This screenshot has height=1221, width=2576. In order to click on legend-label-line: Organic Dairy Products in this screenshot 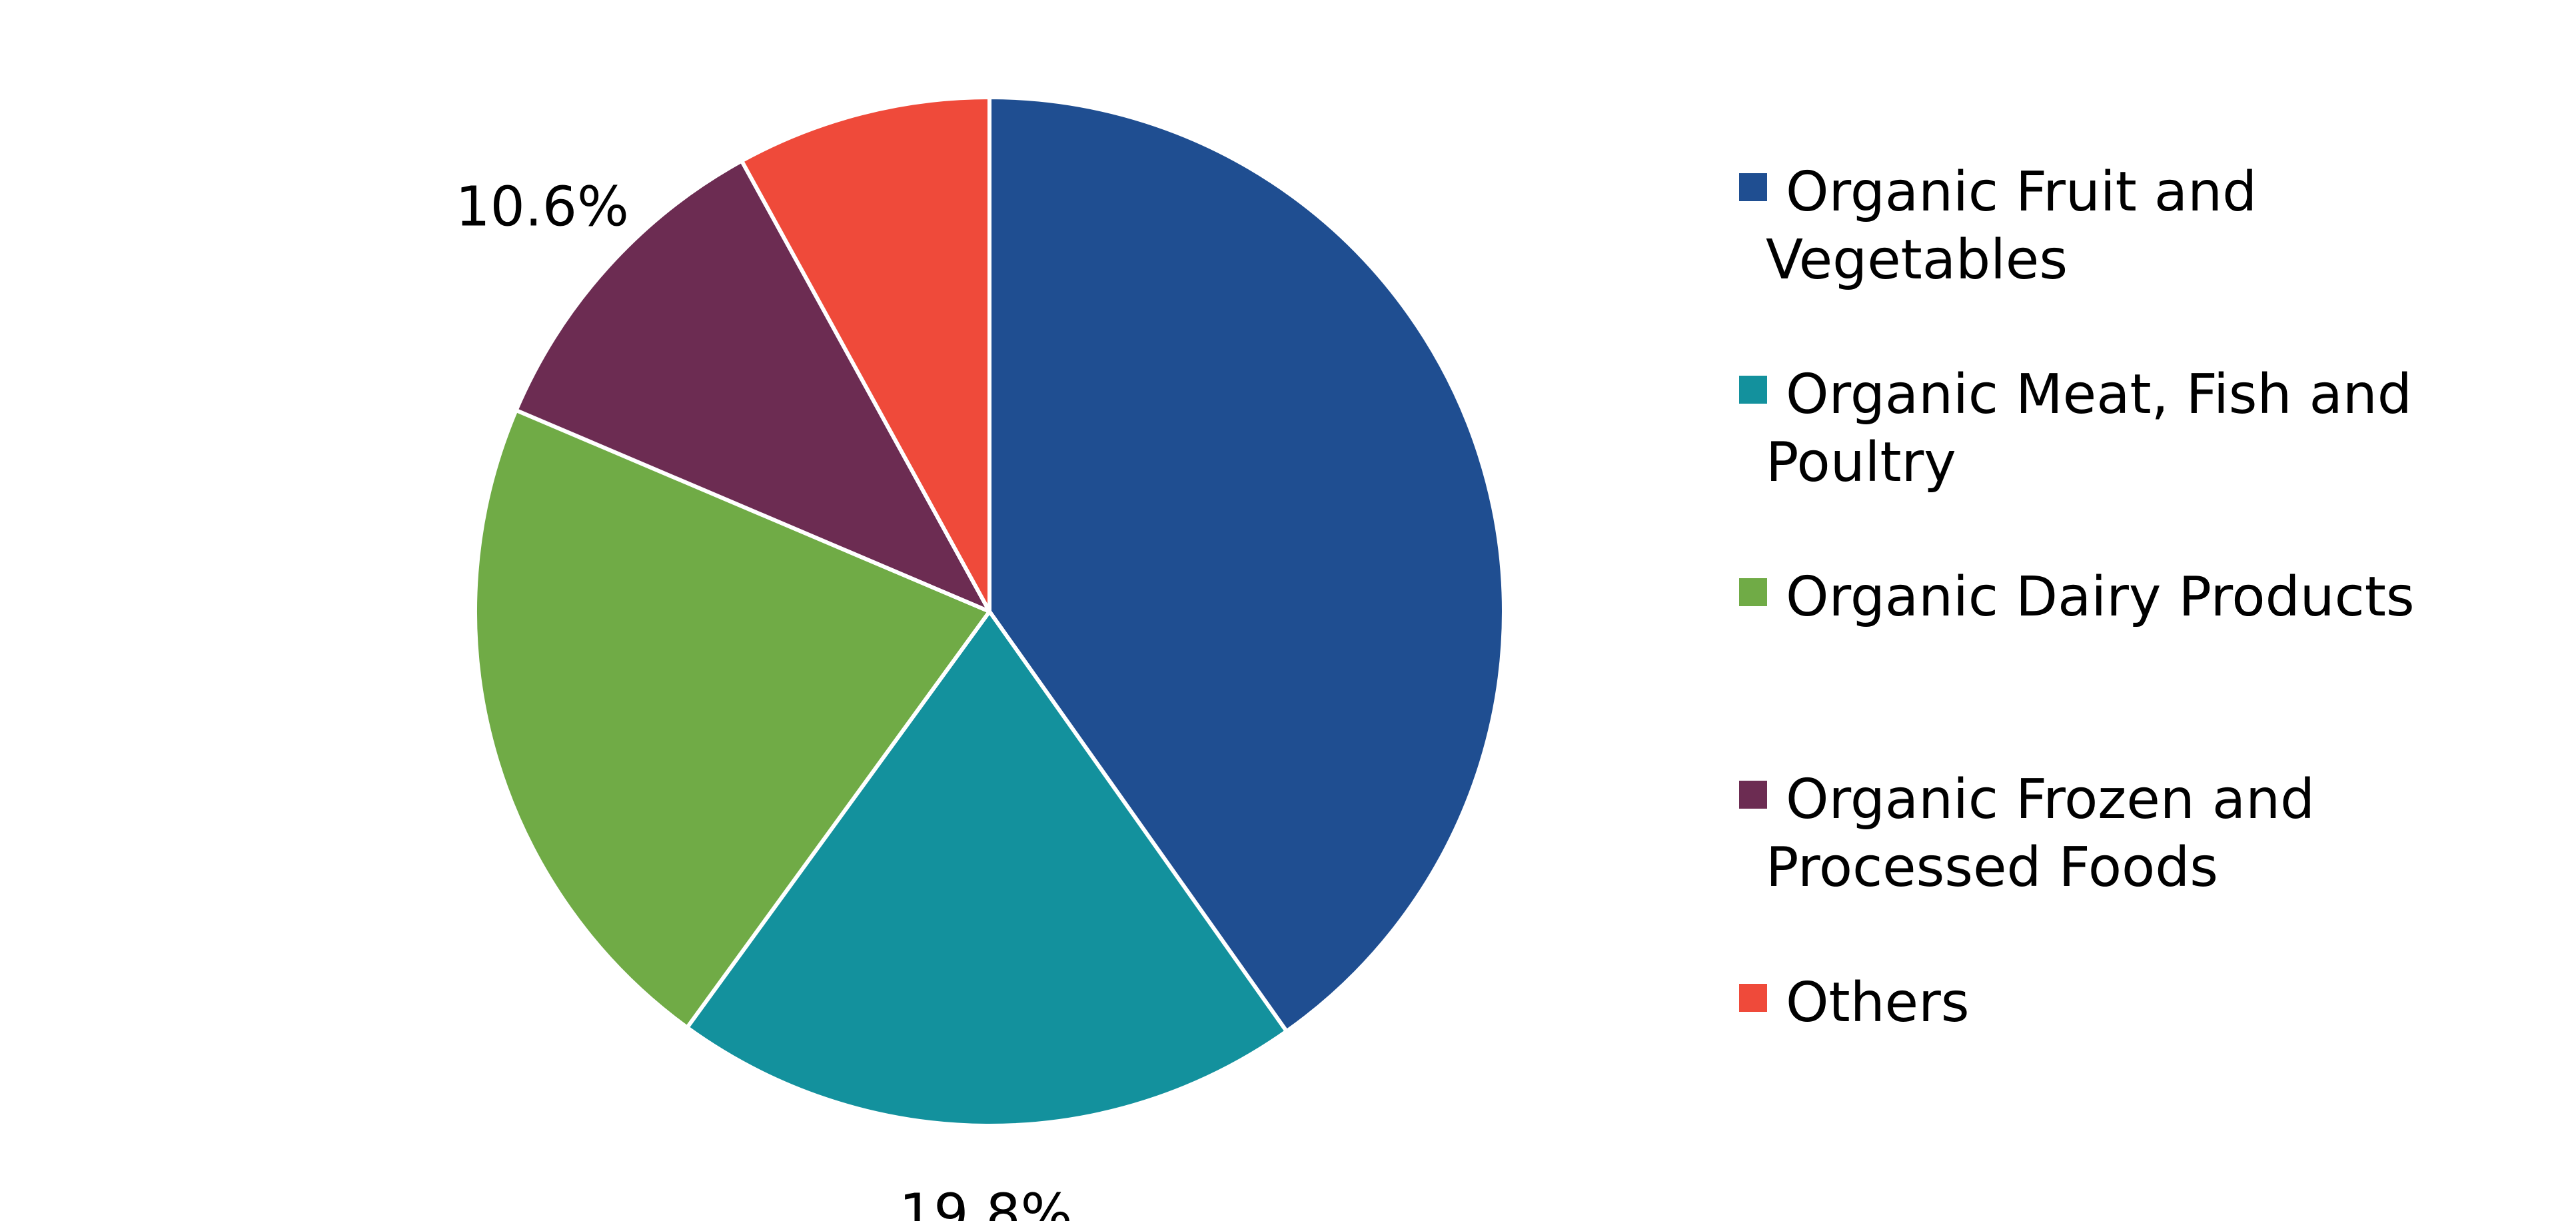, I will do `click(2100, 597)`.